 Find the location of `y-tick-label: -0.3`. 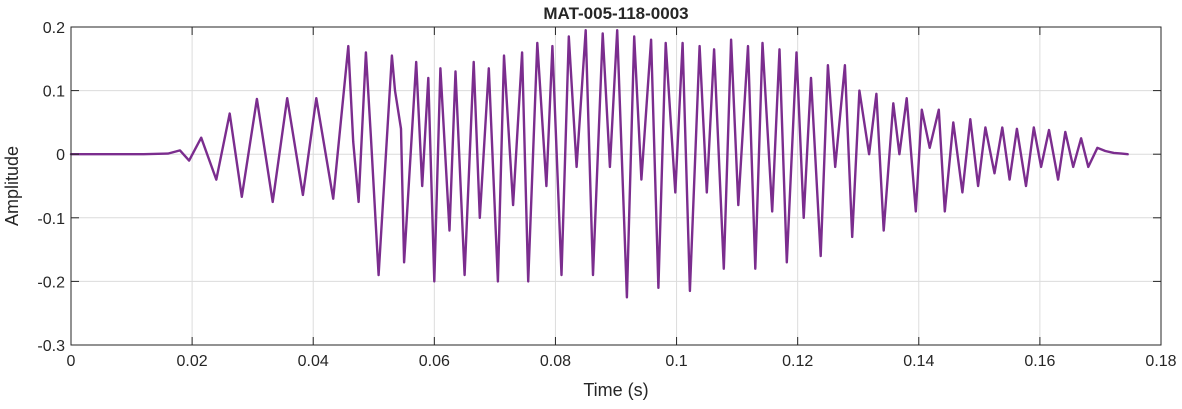

y-tick-label: -0.3 is located at coordinates (51, 346).